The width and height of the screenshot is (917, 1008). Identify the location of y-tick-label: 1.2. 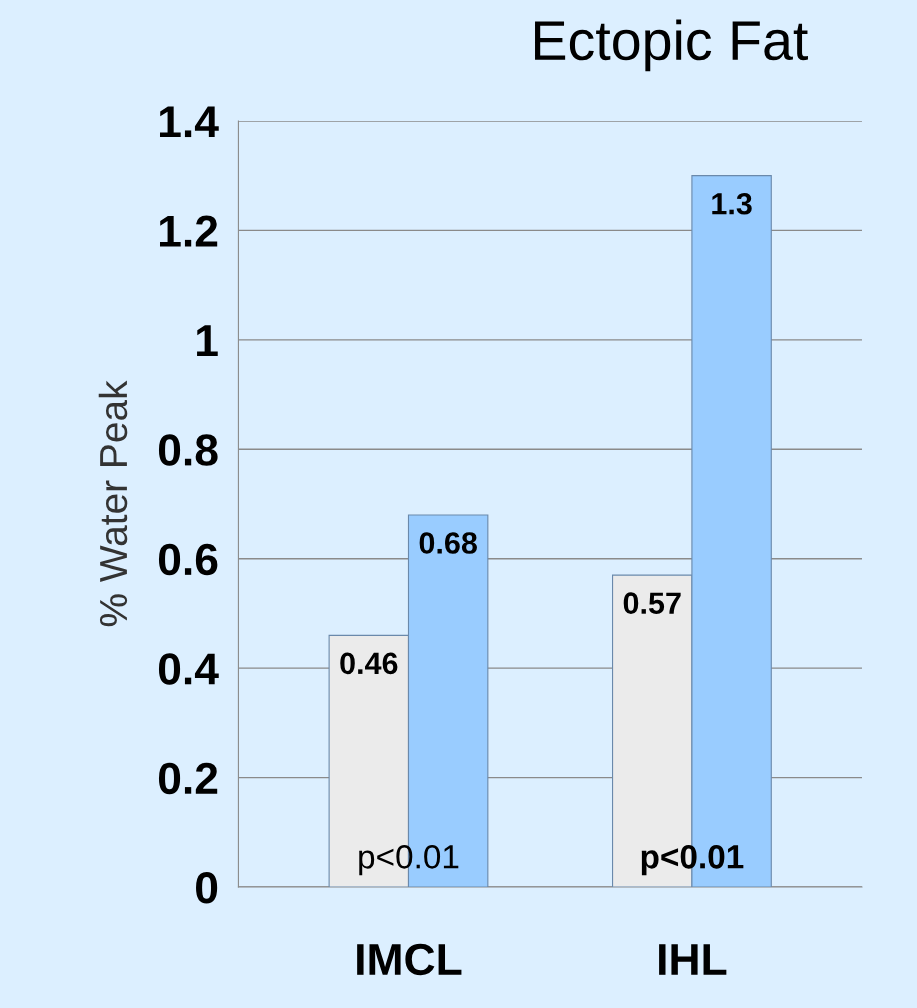
(189, 231).